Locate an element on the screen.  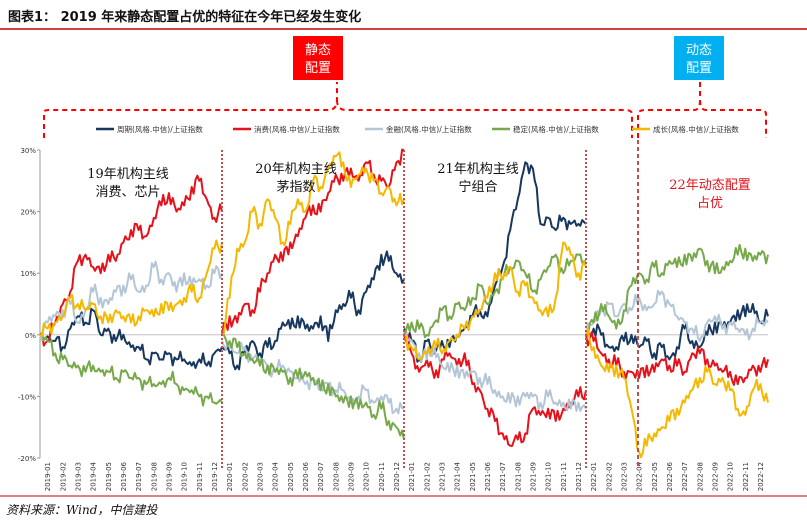
x-tick-label: 2021-09 is located at coordinates (533, 476).